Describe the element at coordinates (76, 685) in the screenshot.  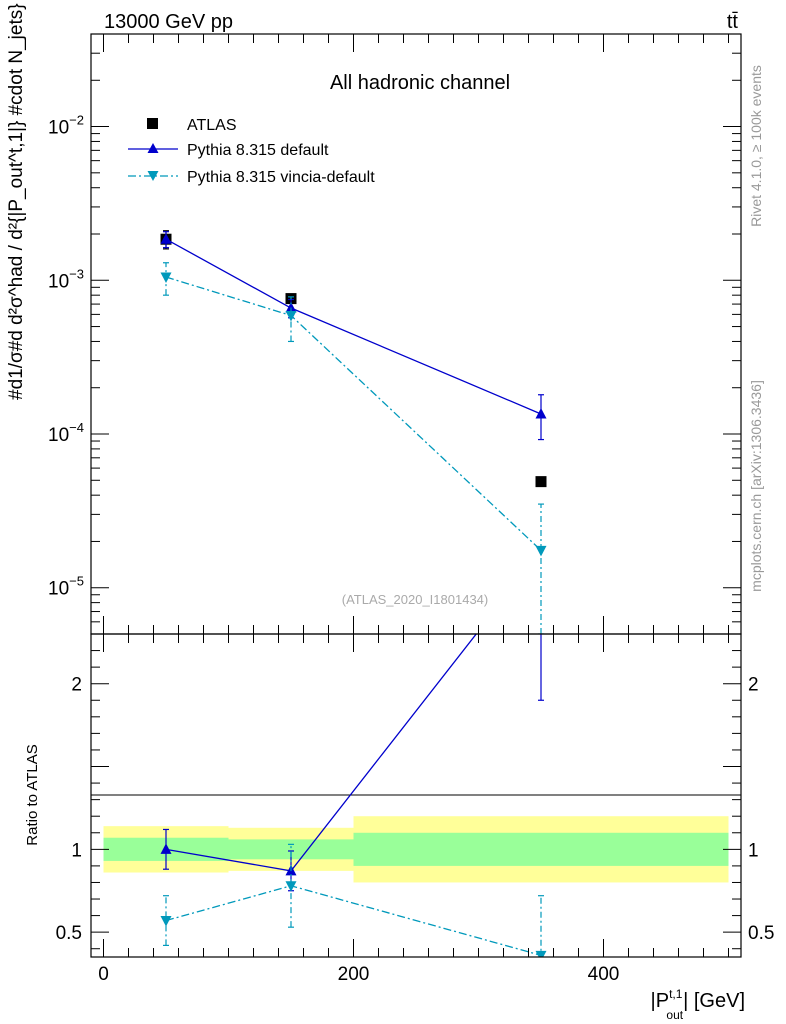
I see `ratio-ytick-label: 2` at that location.